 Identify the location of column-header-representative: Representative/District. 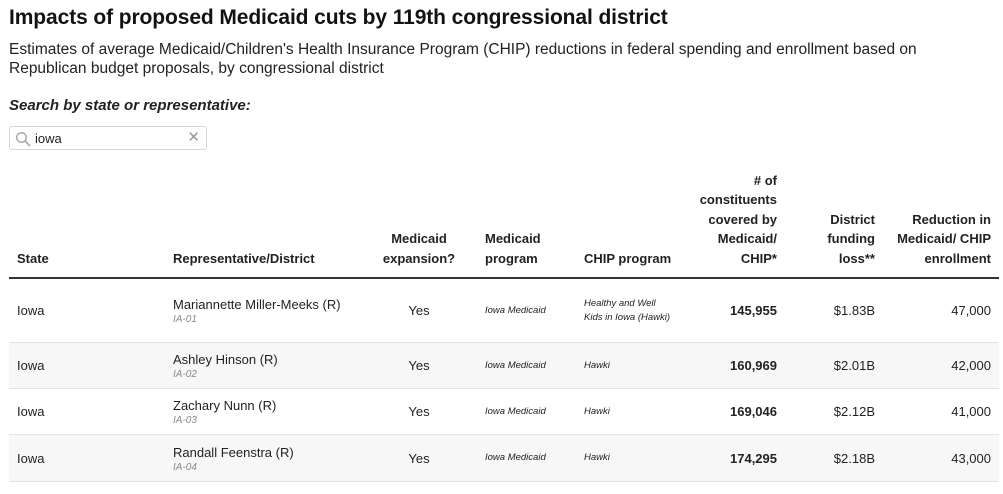
(263, 224).